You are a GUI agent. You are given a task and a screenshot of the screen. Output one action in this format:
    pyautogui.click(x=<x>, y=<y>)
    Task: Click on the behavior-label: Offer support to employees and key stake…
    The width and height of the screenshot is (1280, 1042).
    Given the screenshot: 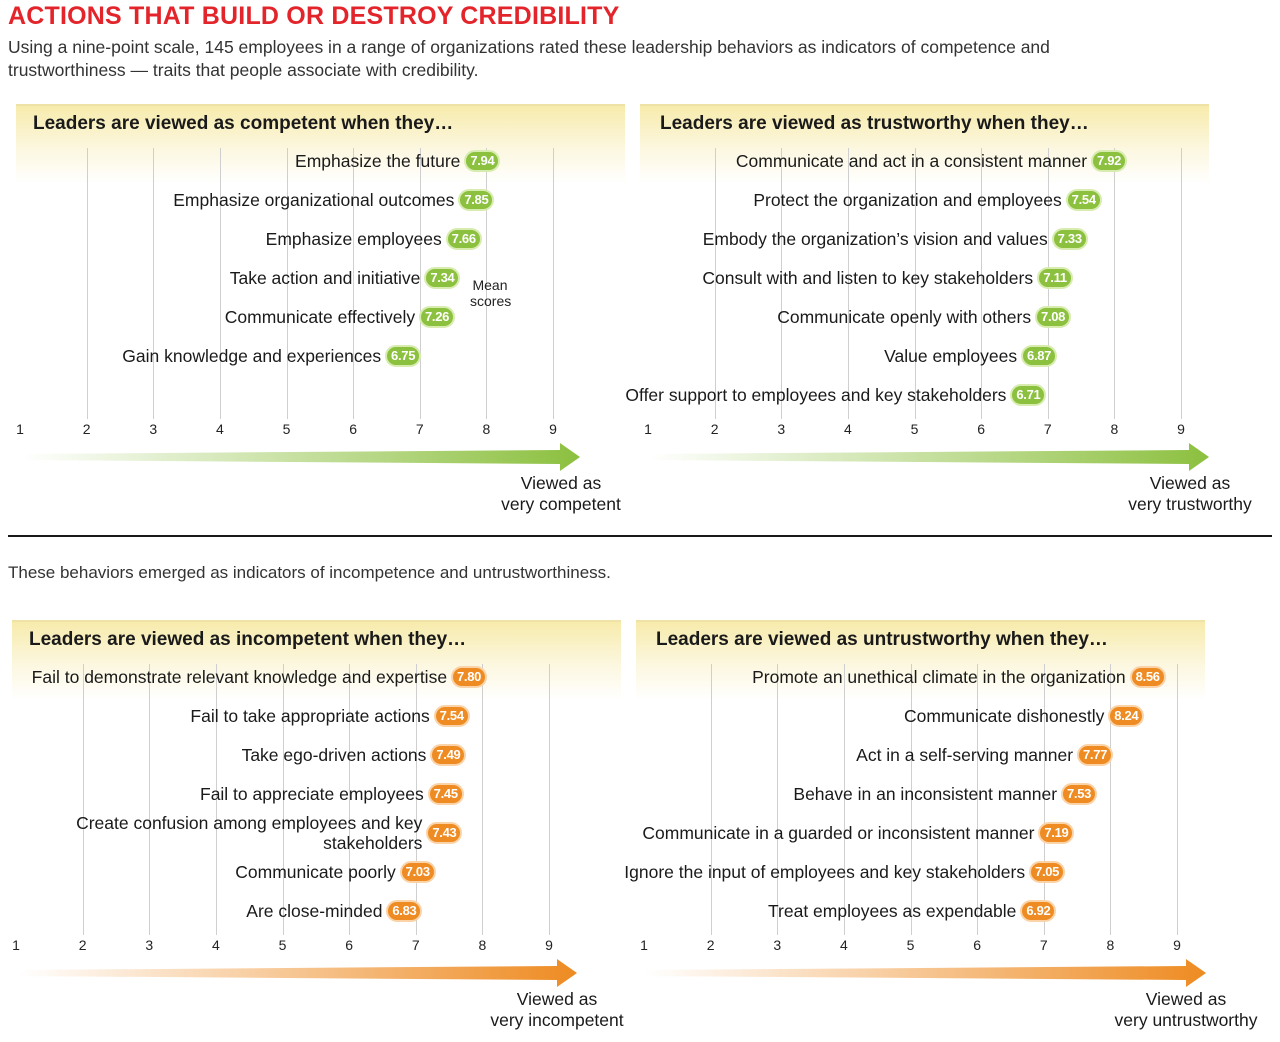 What is the action you would take?
    pyautogui.click(x=816, y=395)
    